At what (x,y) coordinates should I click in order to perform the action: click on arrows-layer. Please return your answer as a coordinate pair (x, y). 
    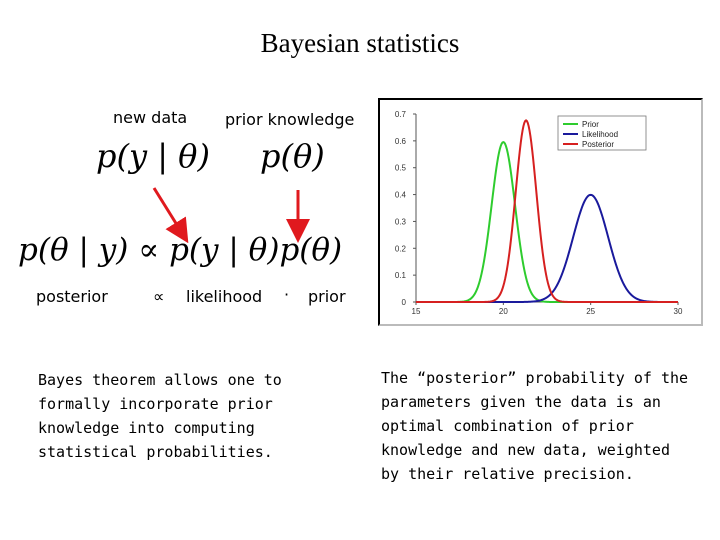
    Looking at the image, I should click on (231, 215).